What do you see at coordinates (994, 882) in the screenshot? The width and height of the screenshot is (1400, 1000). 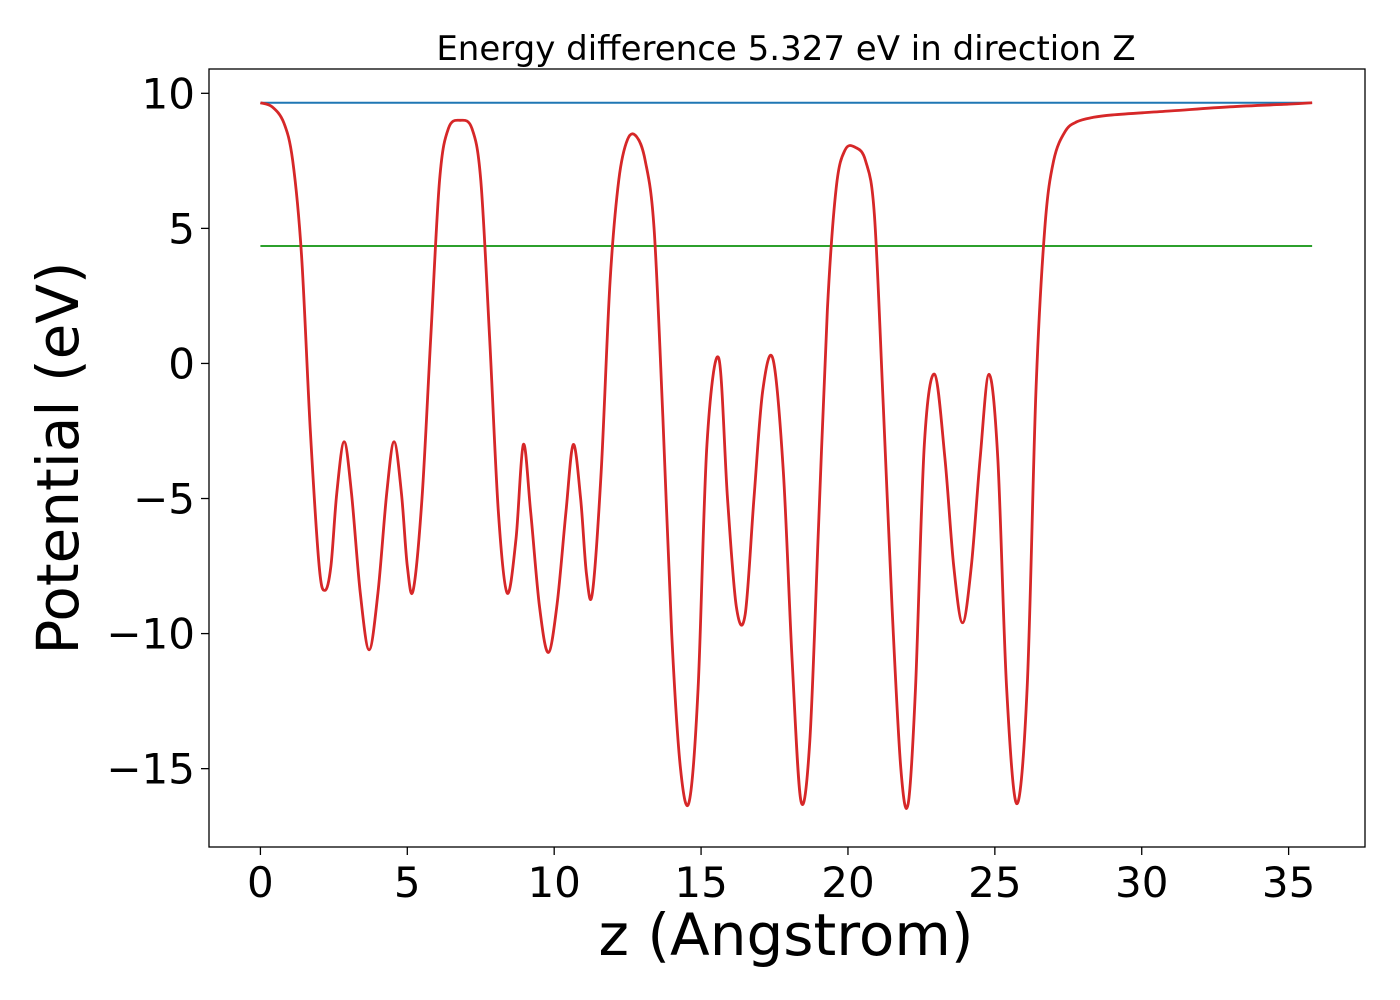 I see `x-tick-label: 25` at bounding box center [994, 882].